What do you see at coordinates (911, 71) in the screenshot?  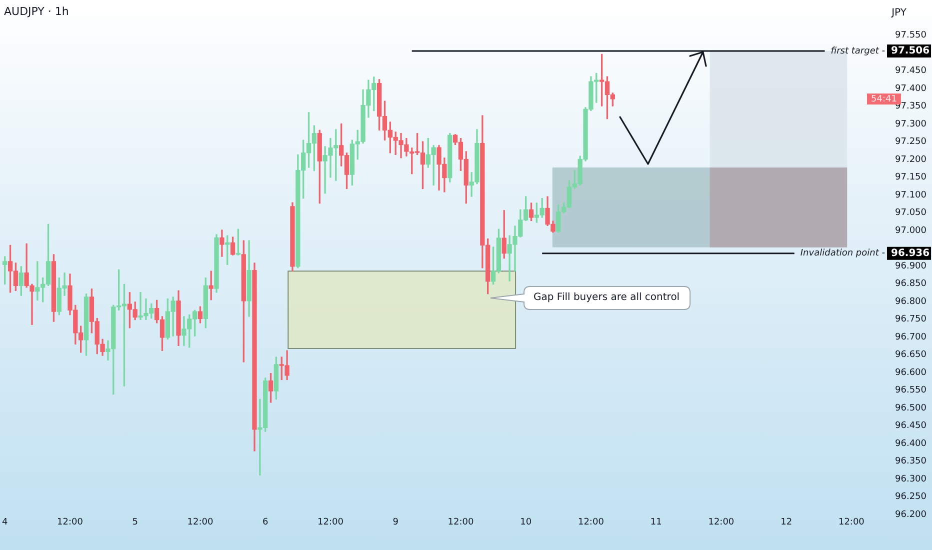 I see `y-tick-label: 97.450` at bounding box center [911, 71].